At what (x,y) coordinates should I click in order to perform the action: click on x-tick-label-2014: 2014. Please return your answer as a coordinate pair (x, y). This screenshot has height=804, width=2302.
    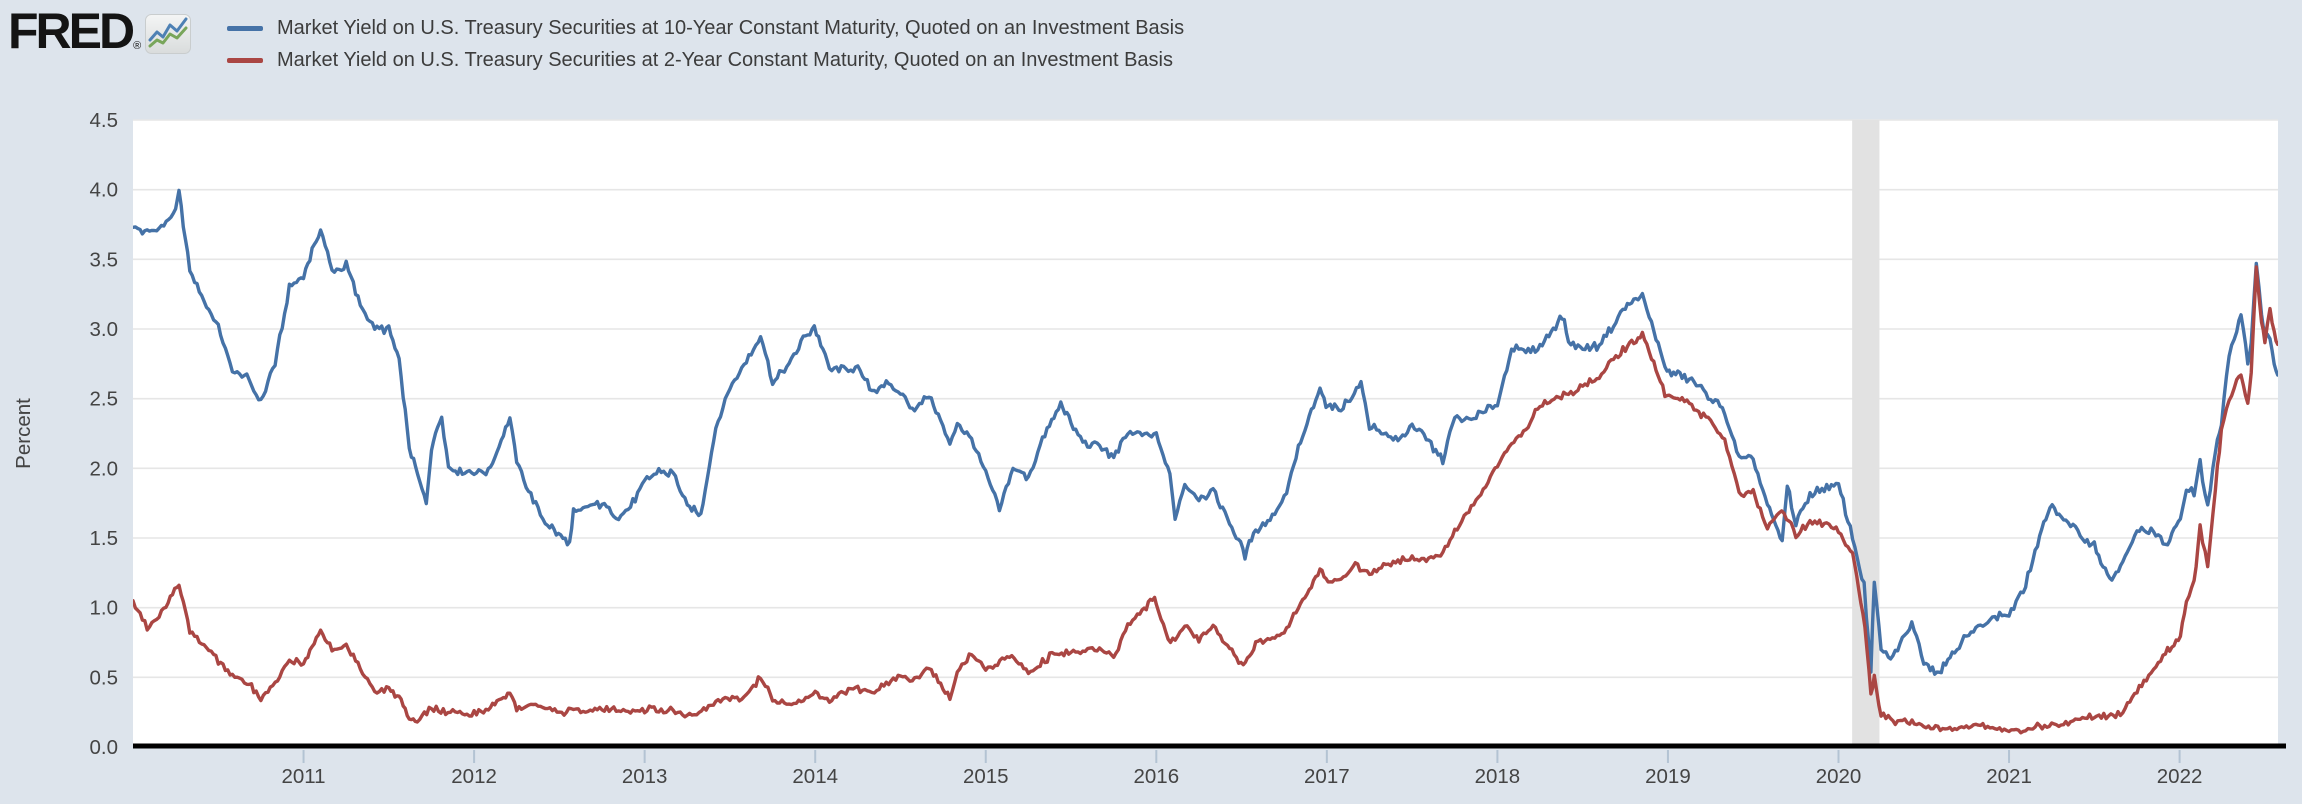
    Looking at the image, I should click on (815, 776).